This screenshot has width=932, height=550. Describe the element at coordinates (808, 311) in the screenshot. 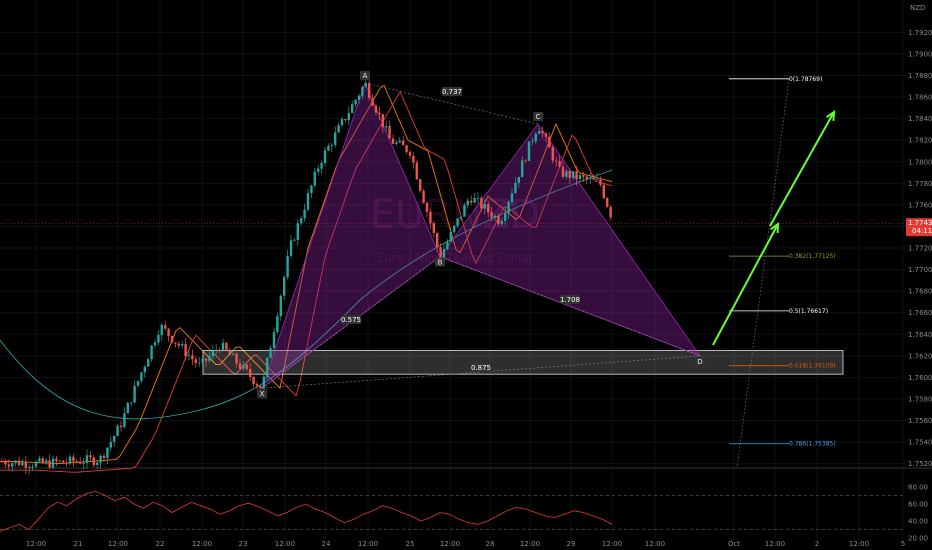

I see `fib-label: 0.5(1.76617)` at that location.